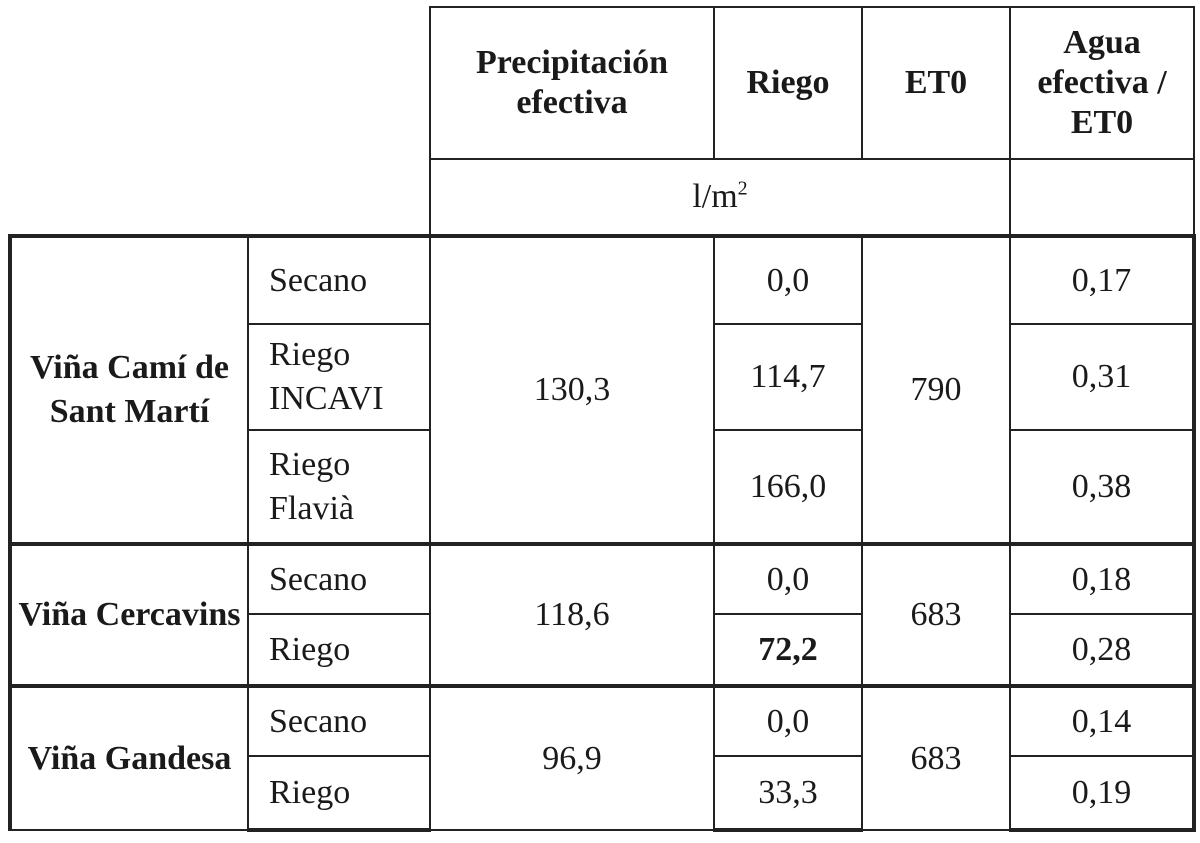 This screenshot has width=1200, height=843. What do you see at coordinates (1102, 197) in the screenshot?
I see `units-empty-cell` at bounding box center [1102, 197].